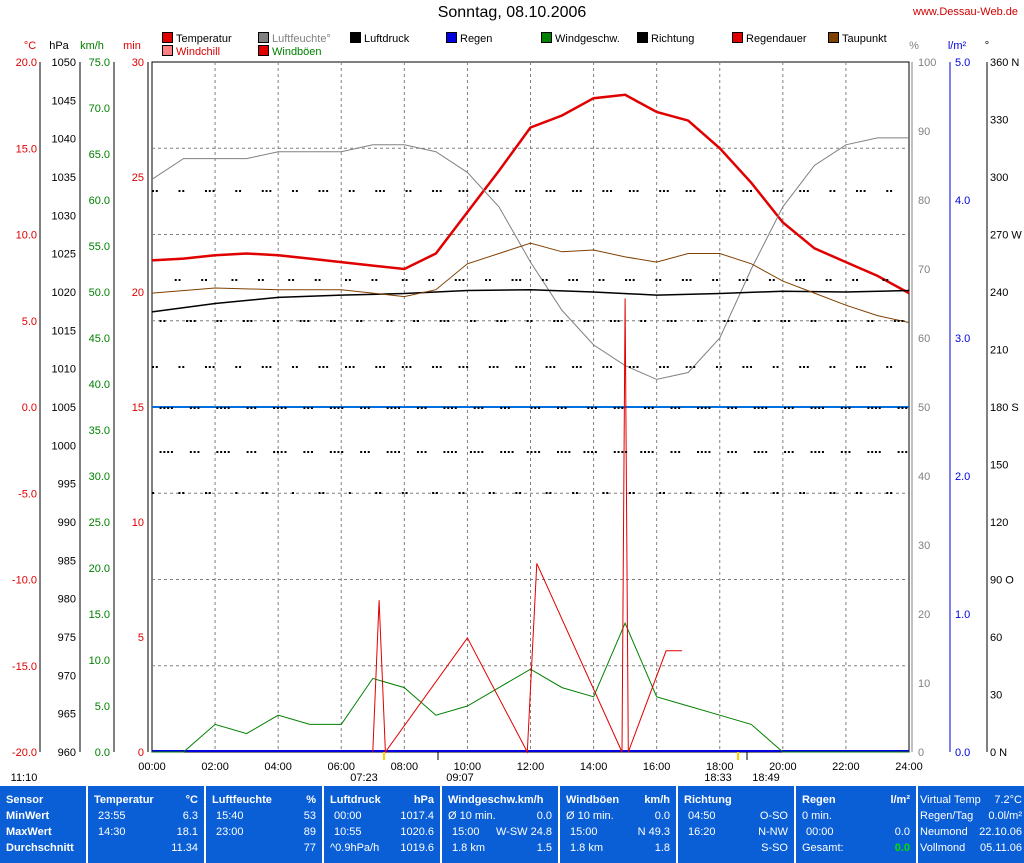 The height and width of the screenshot is (863, 1024). Describe the element at coordinates (590, 816) in the screenshot. I see `gust-avg-label: Ø 10 min.` at that location.